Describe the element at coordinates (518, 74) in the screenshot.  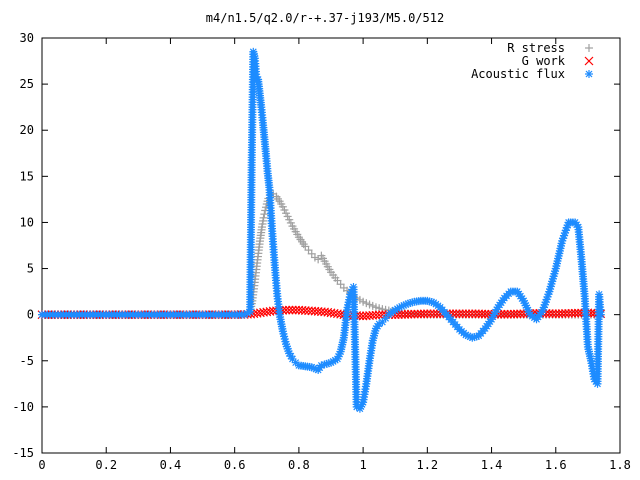
I see `legend-label: Acoustic flux` at that location.